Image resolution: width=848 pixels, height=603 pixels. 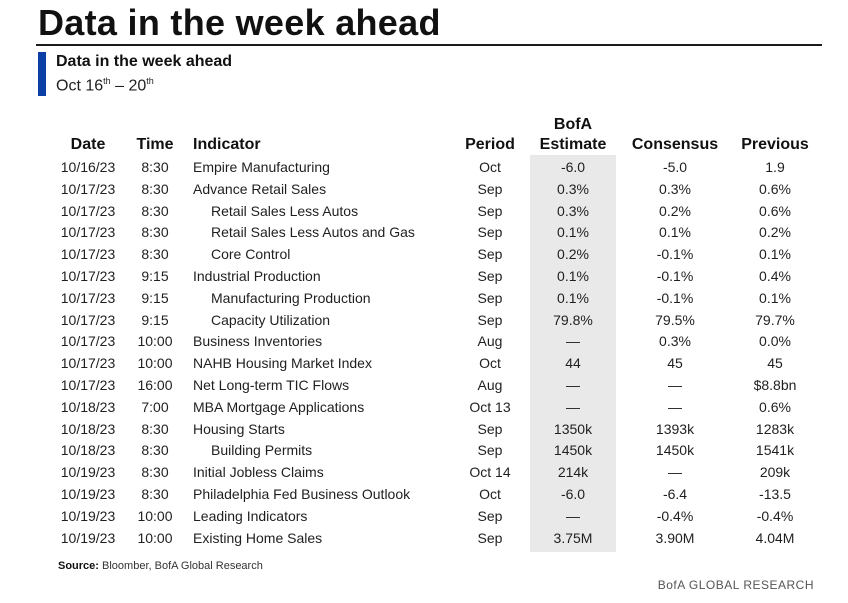 What do you see at coordinates (227, 144) in the screenshot?
I see `column-header-indicator: Indicator` at bounding box center [227, 144].